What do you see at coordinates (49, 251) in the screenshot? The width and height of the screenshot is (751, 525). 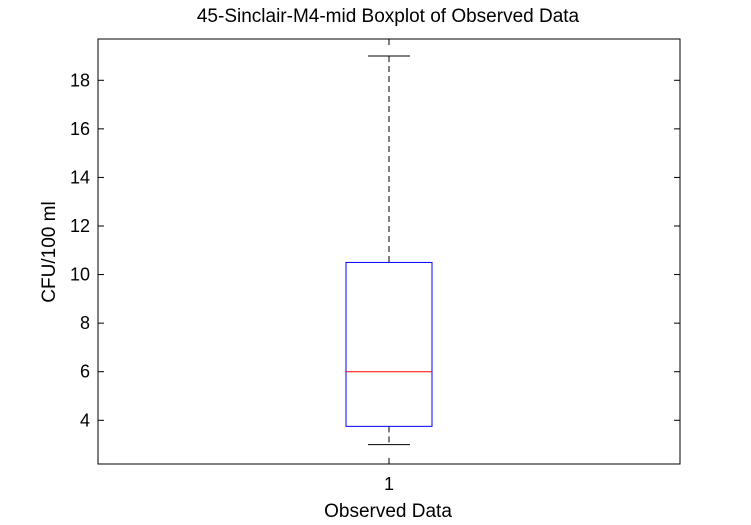 I see `y-axis-label: CFU/100 ml` at bounding box center [49, 251].